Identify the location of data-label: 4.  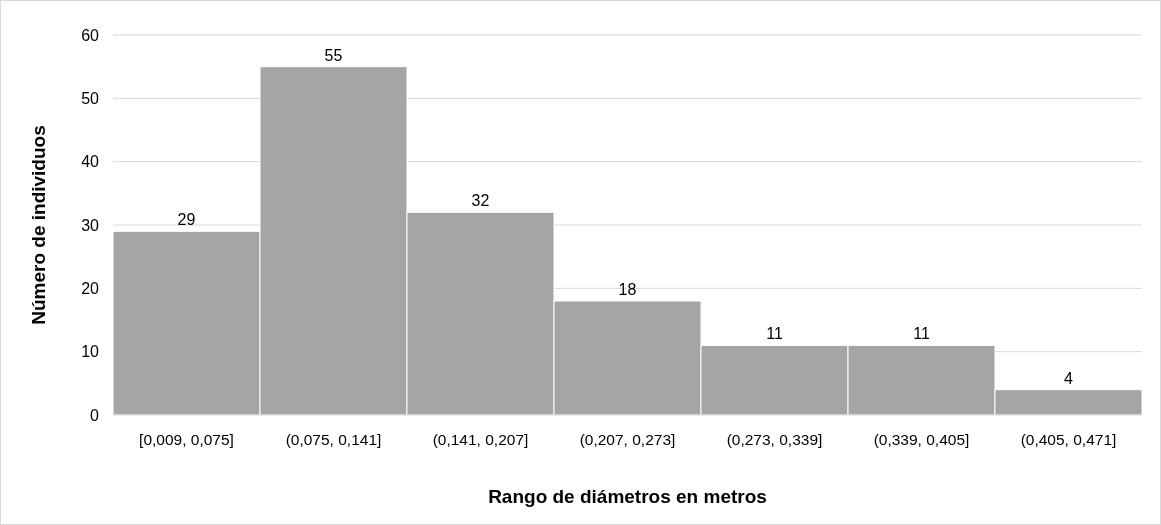
(1069, 378).